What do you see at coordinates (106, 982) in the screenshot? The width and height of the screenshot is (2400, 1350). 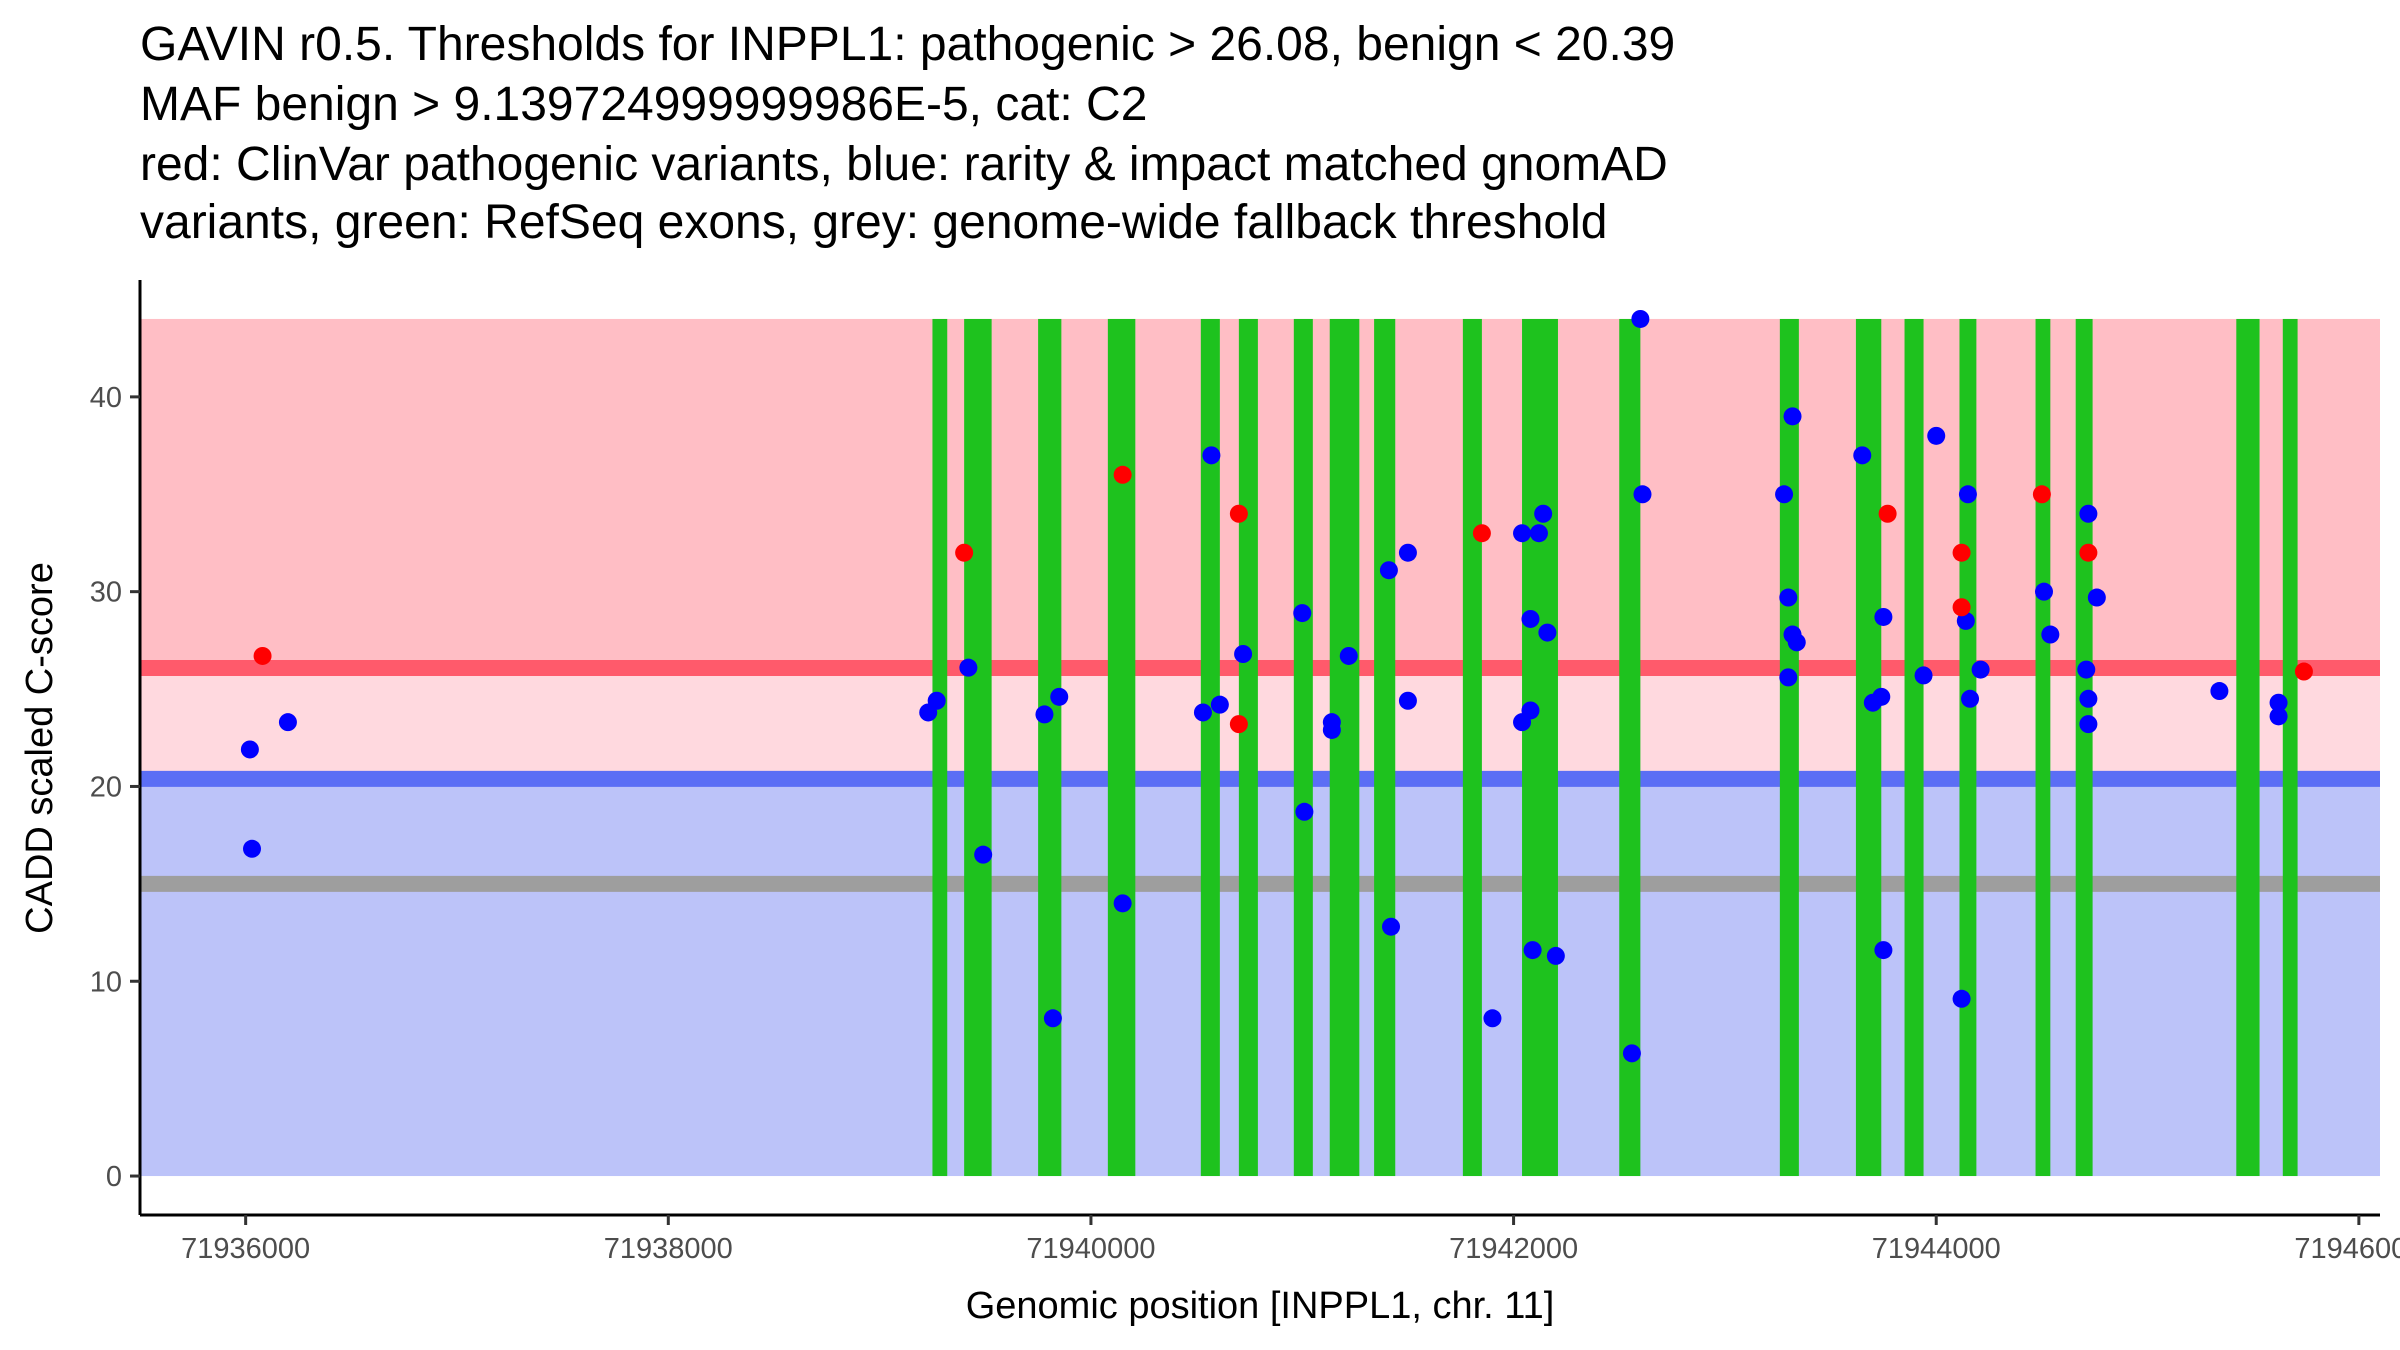 I see `y-tick-label-2: 10` at bounding box center [106, 982].